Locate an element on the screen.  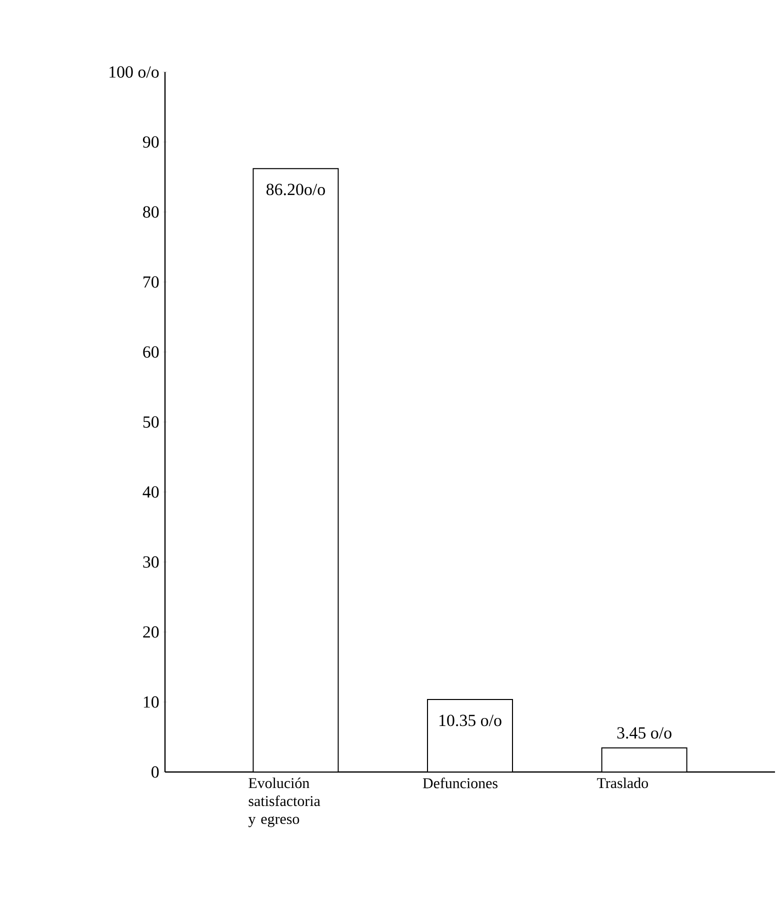
x-tick-label: Traslado is located at coordinates (622, 783).